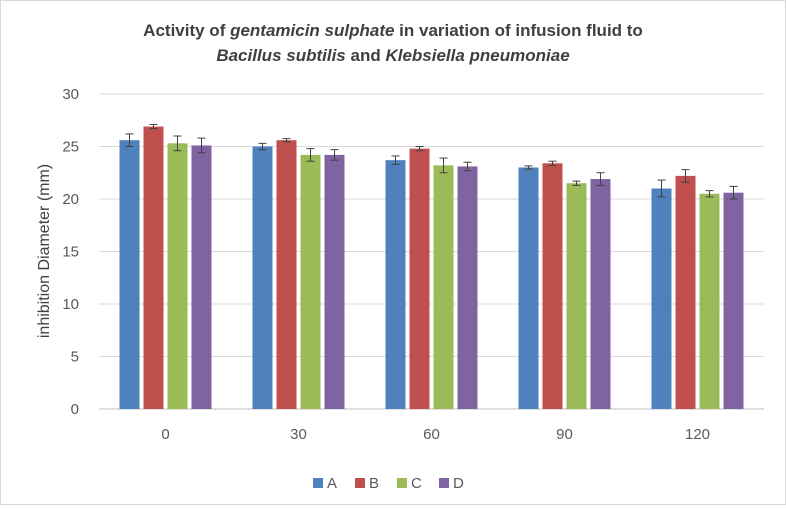  I want to click on y-axis-label: inhibition Diameter (mm), so click(44, 251).